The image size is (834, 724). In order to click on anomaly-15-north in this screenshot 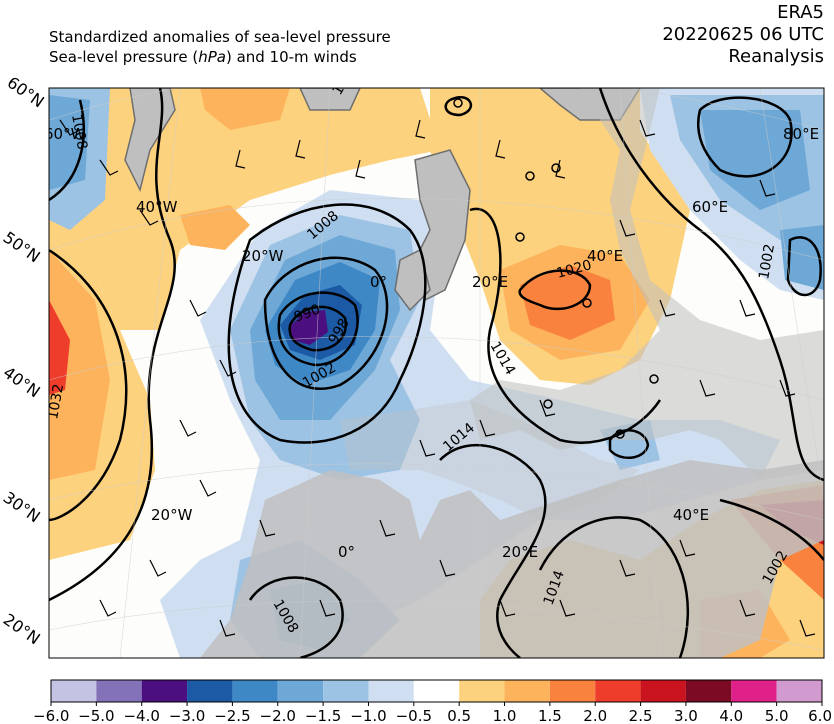, I will do `click(245, 109)`.